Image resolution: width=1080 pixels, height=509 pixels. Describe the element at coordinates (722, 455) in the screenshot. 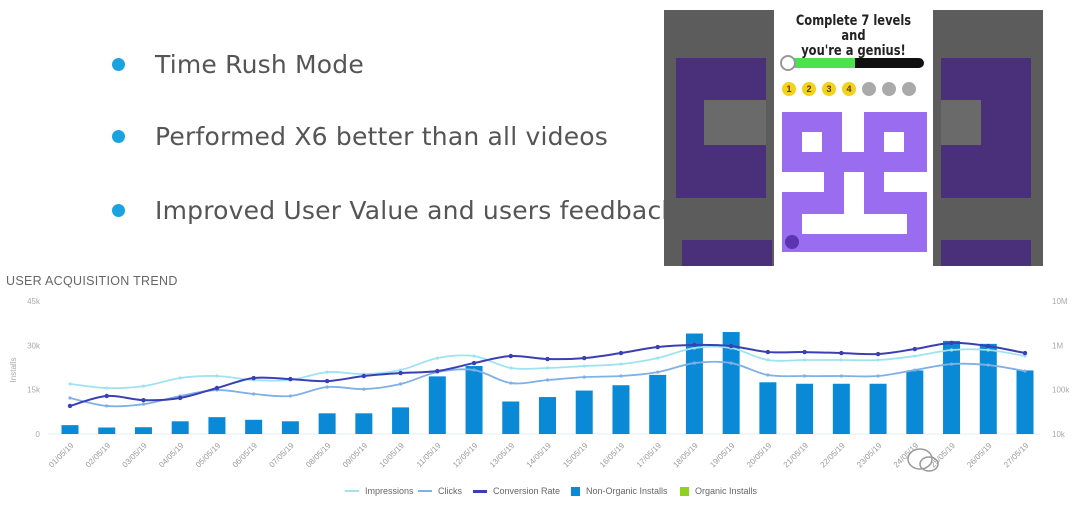

I see `x-tick-label: 19/05/19` at that location.